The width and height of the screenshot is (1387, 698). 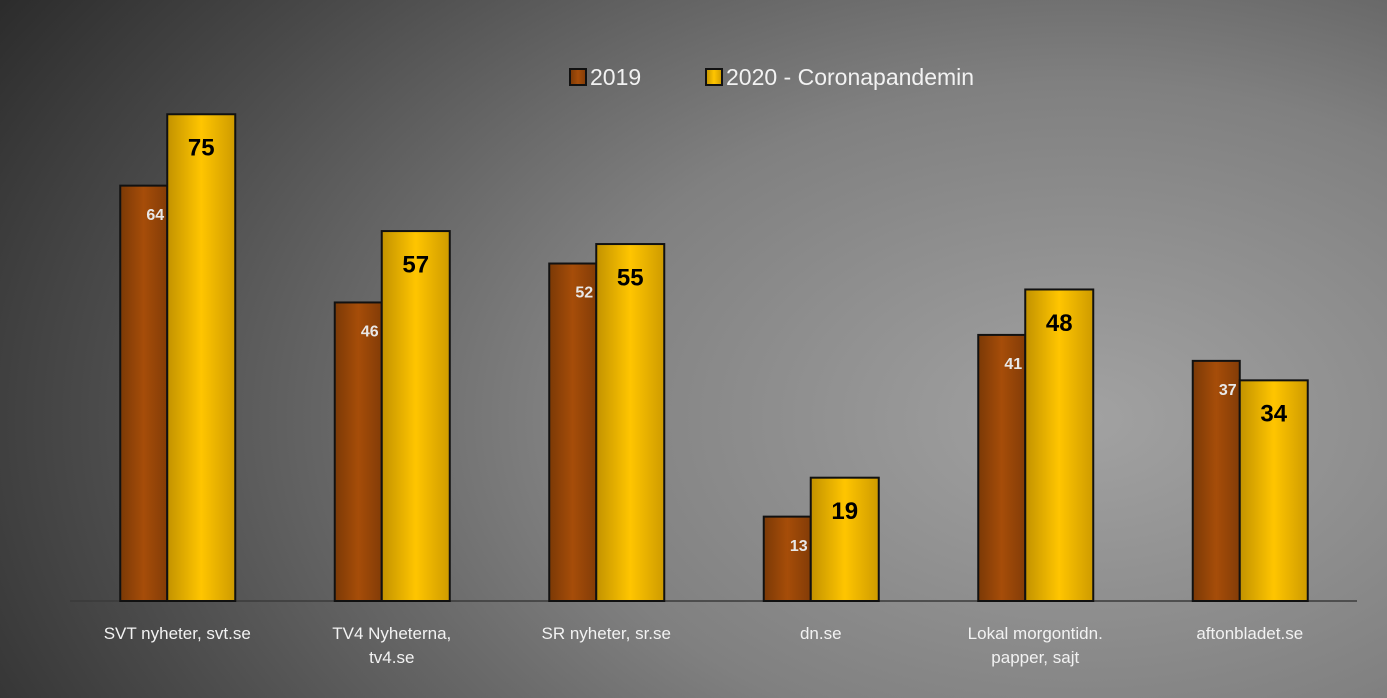 What do you see at coordinates (415, 264) in the screenshot?
I see `data-label: 57` at bounding box center [415, 264].